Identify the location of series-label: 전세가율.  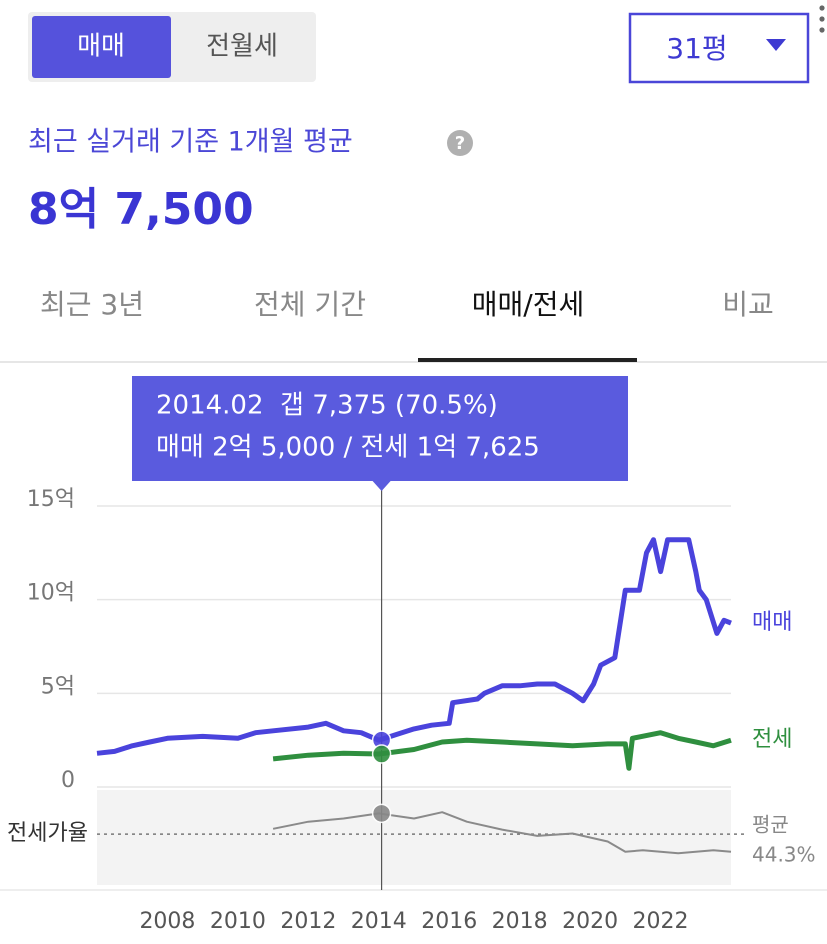
(47, 833).